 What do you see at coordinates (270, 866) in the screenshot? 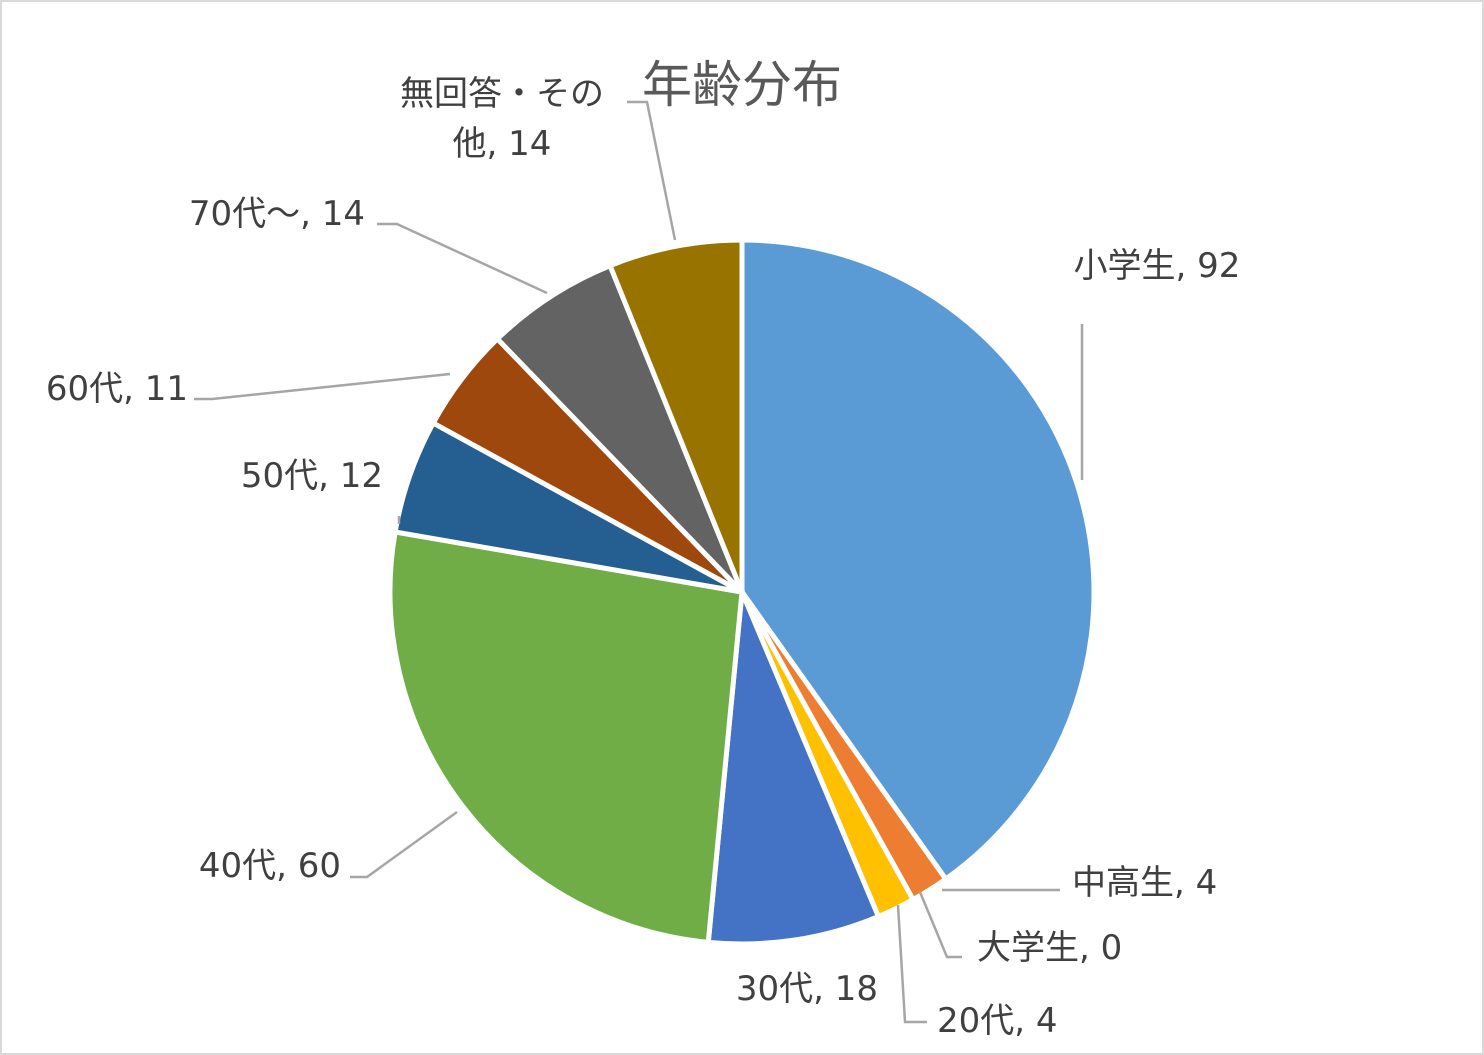
I see `data-label-6: 40代, 60` at bounding box center [270, 866].